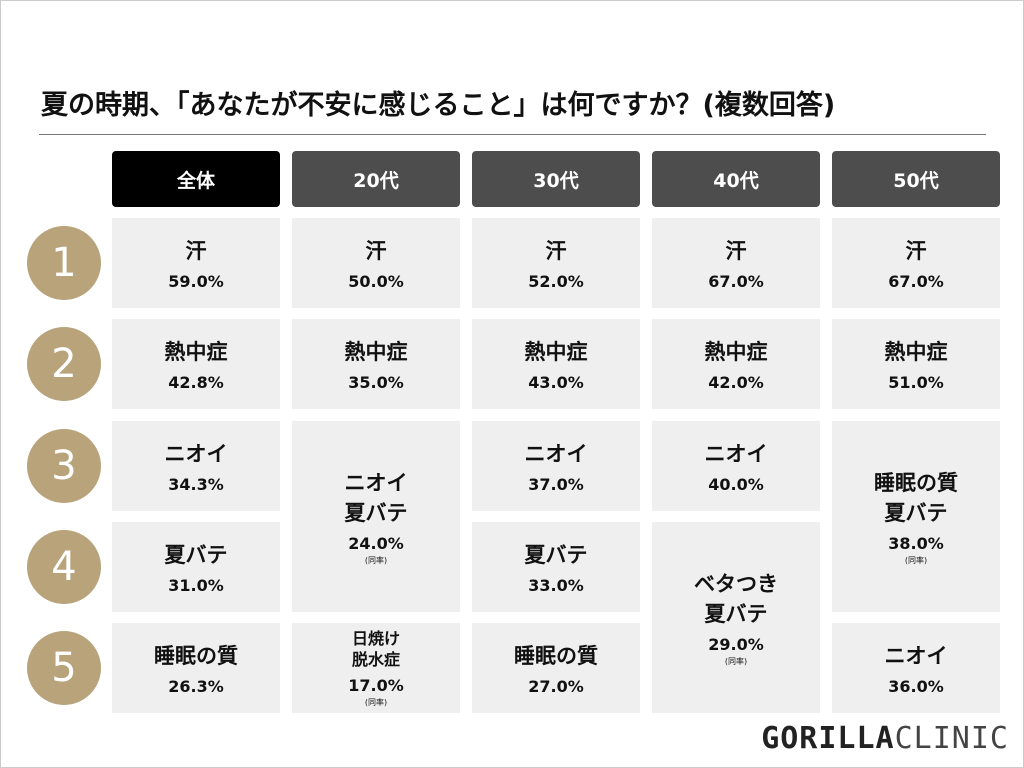 This screenshot has height=768, width=1024. What do you see at coordinates (736, 179) in the screenshot?
I see `column-header: 40代` at bounding box center [736, 179].